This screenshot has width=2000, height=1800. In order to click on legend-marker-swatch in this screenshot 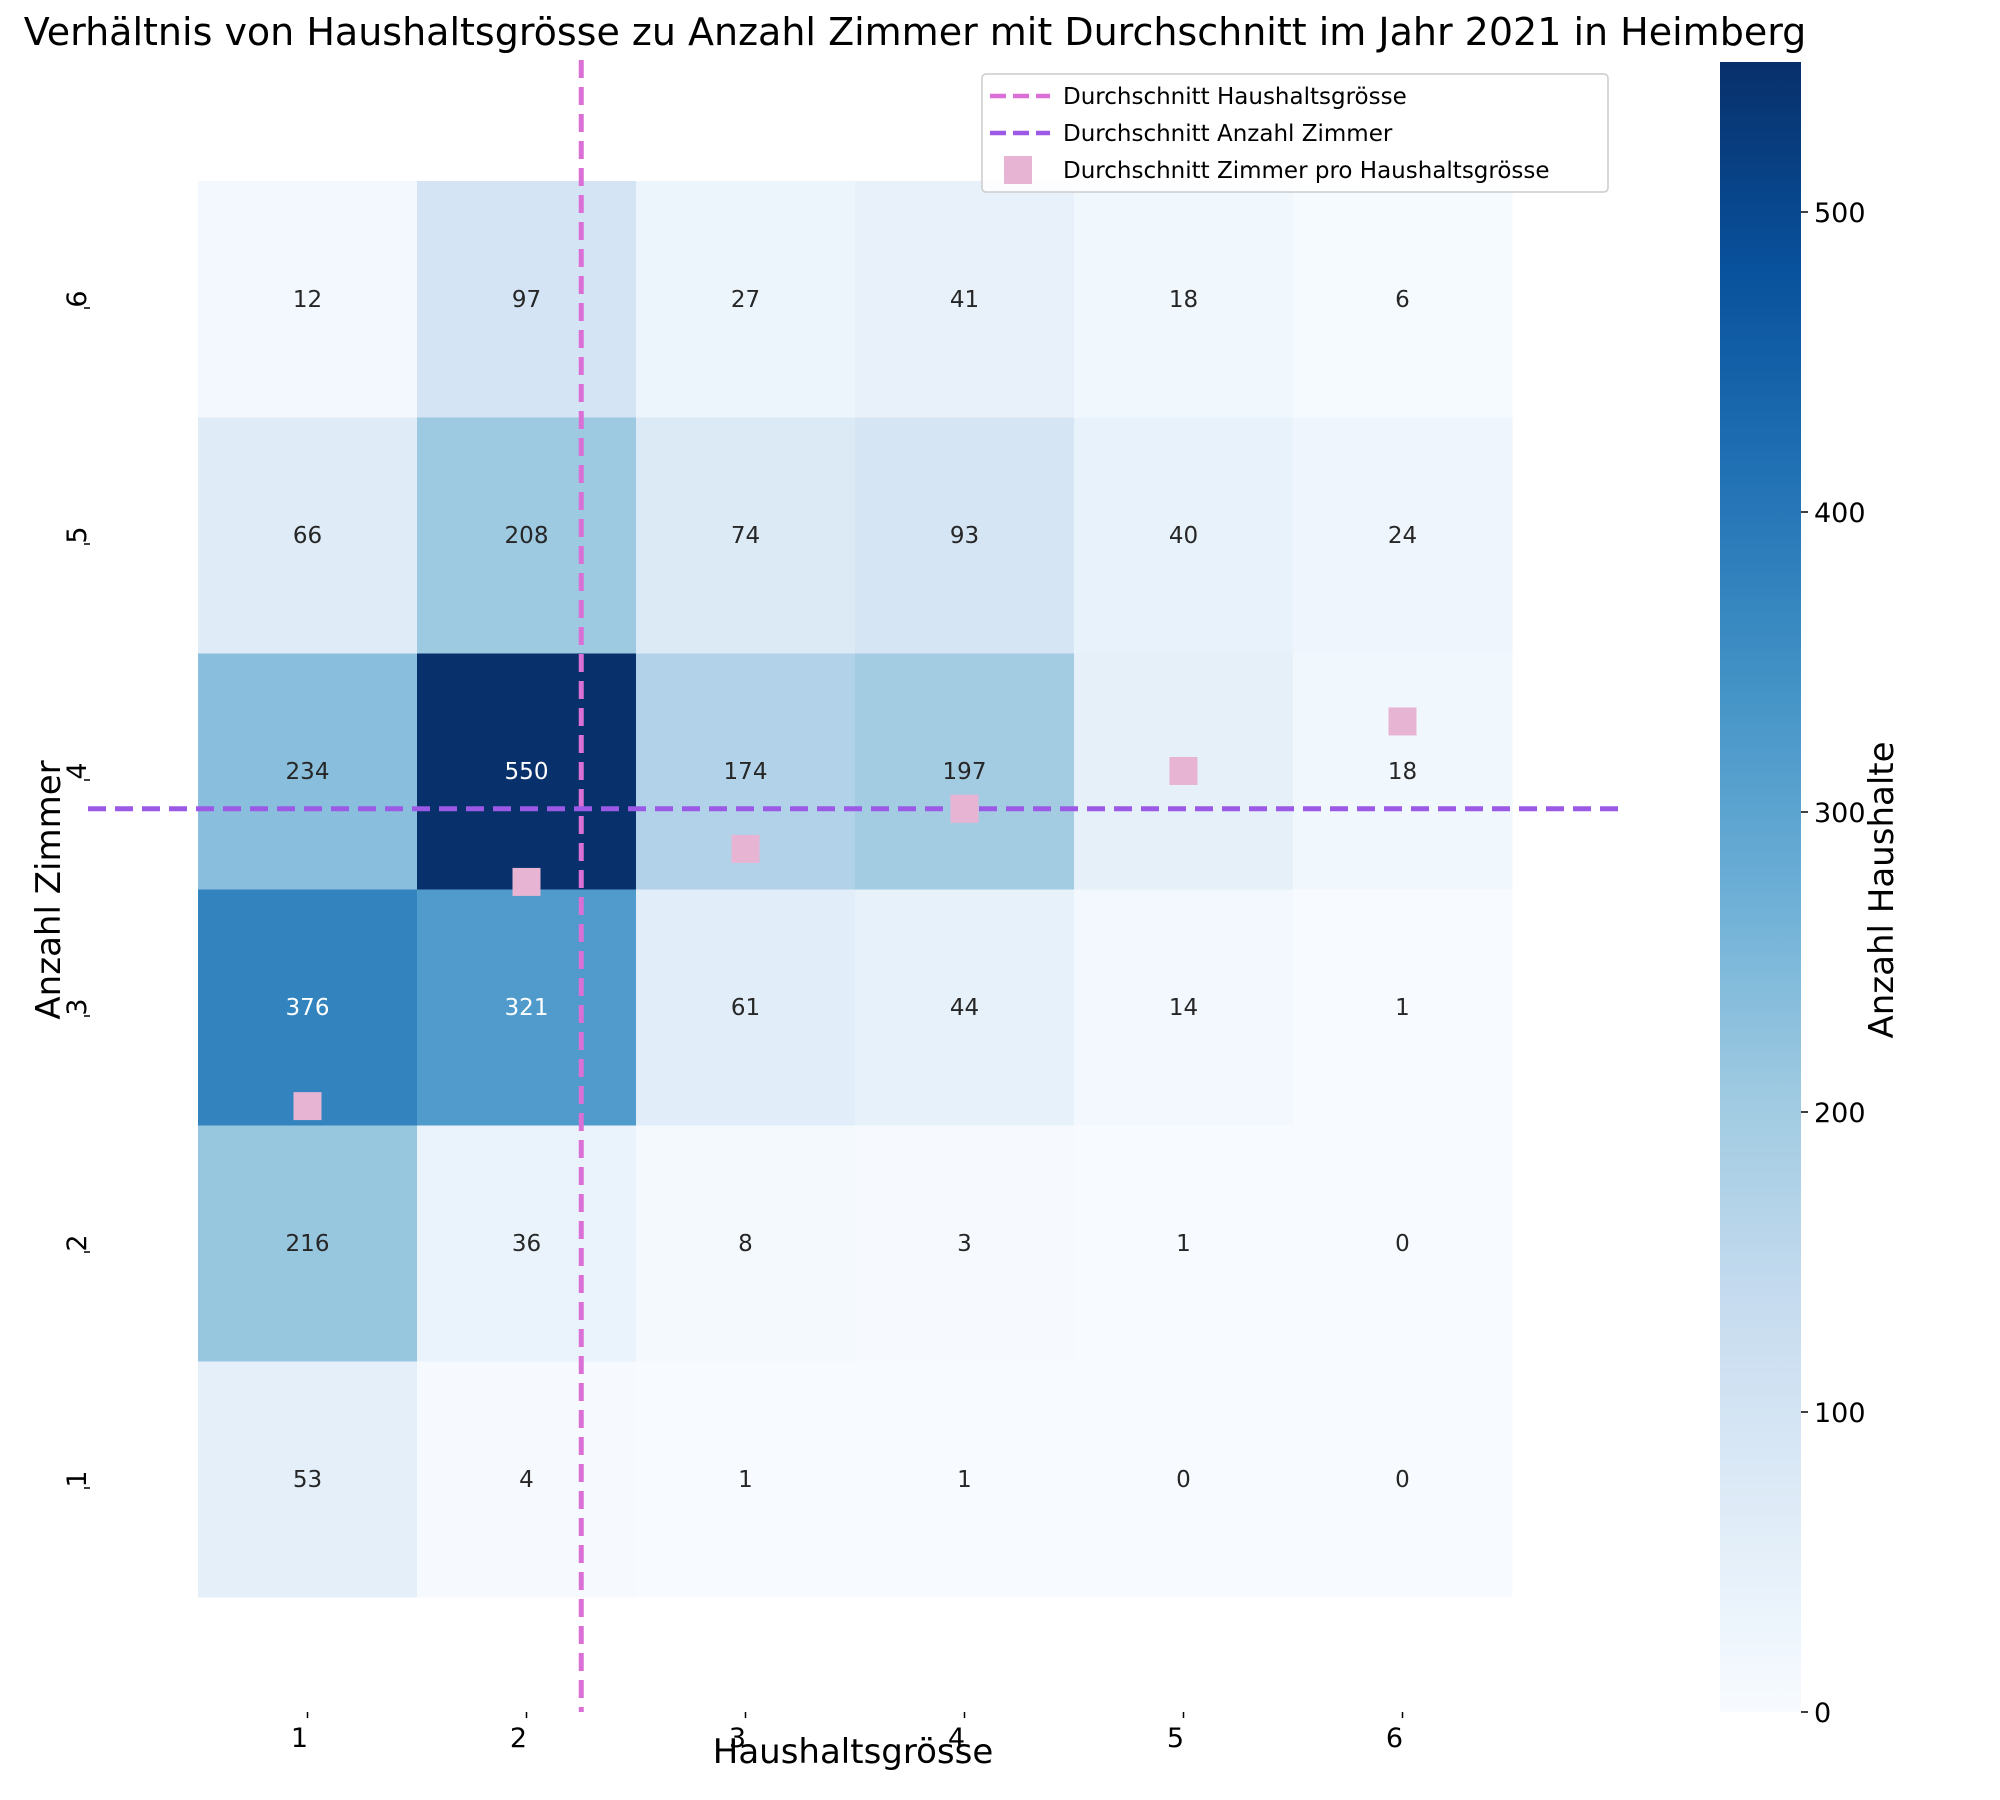, I will do `click(1018, 170)`.